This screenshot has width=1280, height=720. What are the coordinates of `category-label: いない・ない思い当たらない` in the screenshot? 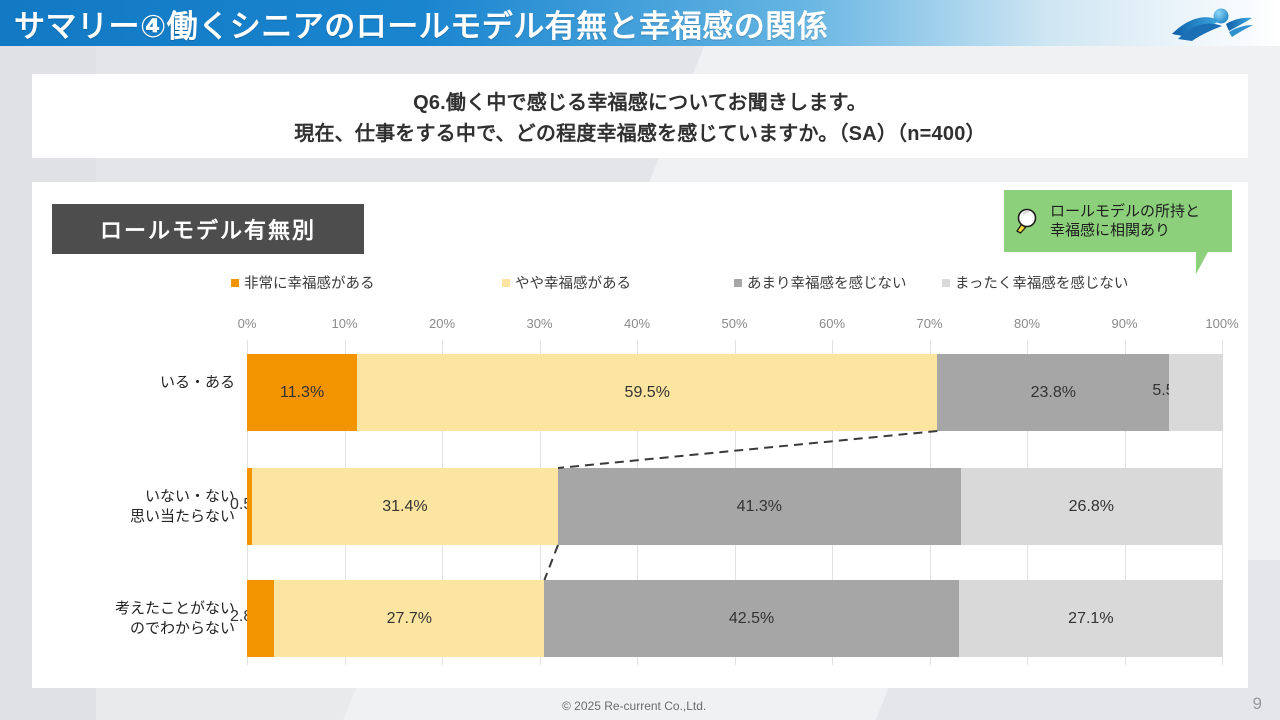 It's located at (150, 507).